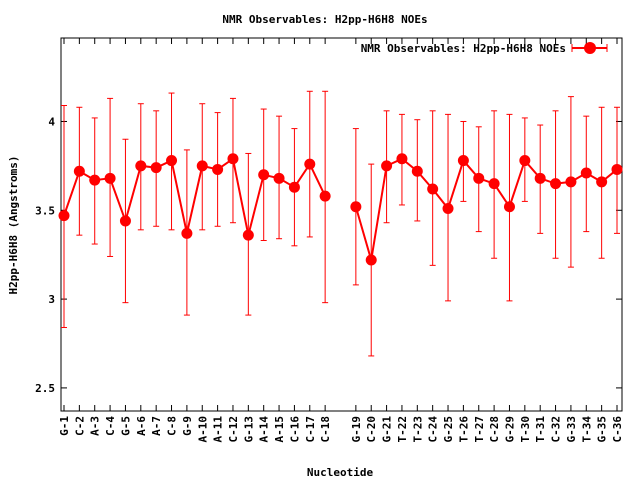 The height and width of the screenshot is (480, 640). What do you see at coordinates (202, 429) in the screenshot?
I see `x-tick-label: A-10` at bounding box center [202, 429].